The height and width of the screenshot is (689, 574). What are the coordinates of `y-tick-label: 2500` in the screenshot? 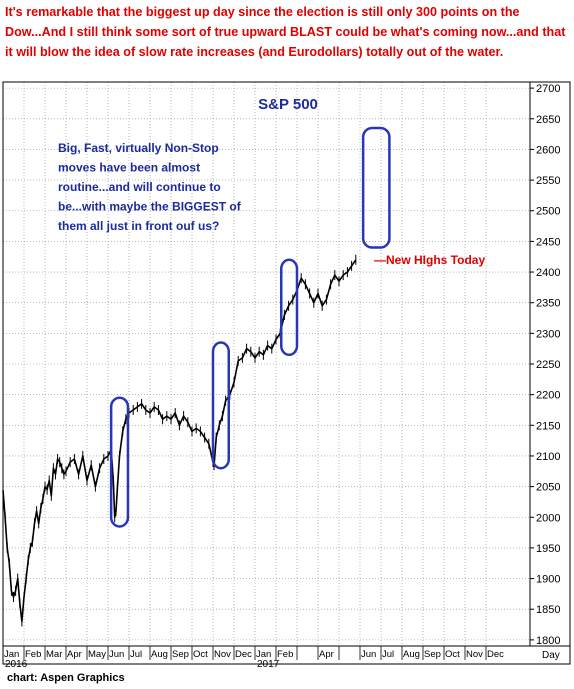 It's located at (548, 212).